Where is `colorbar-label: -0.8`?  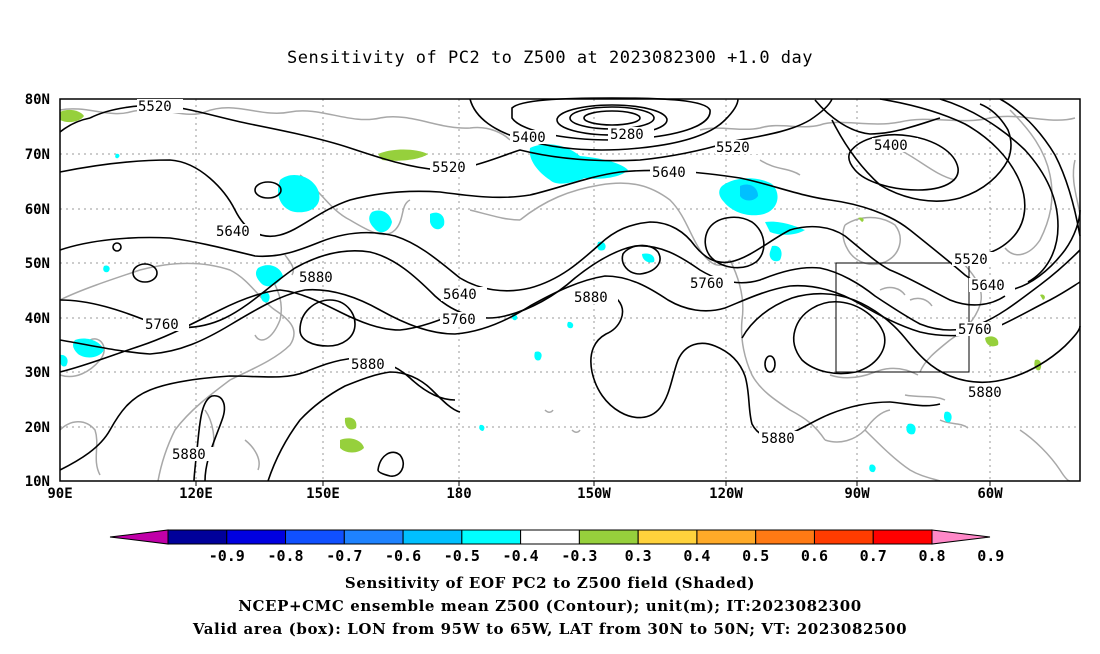
colorbar-label: -0.8 is located at coordinates (285, 556).